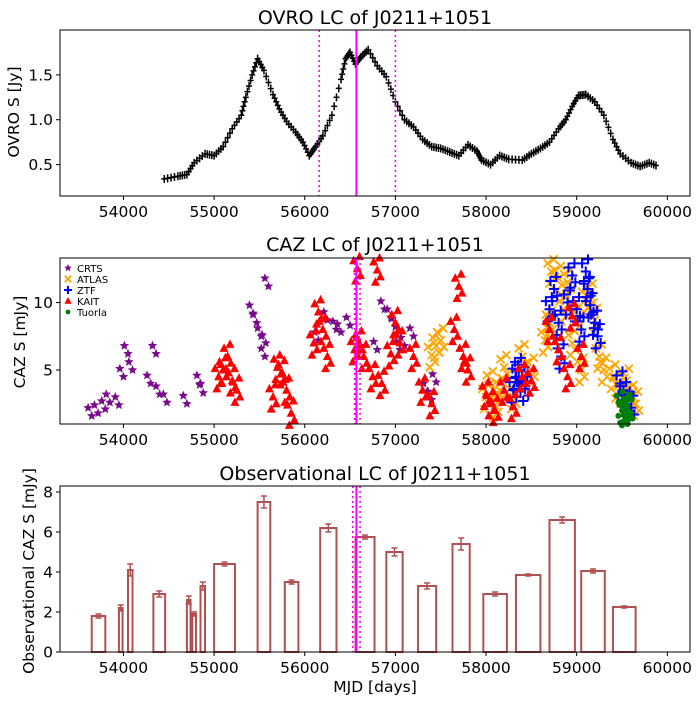 This screenshot has width=699, height=702. I want to click on x-tick-label: 54000, so click(123, 212).